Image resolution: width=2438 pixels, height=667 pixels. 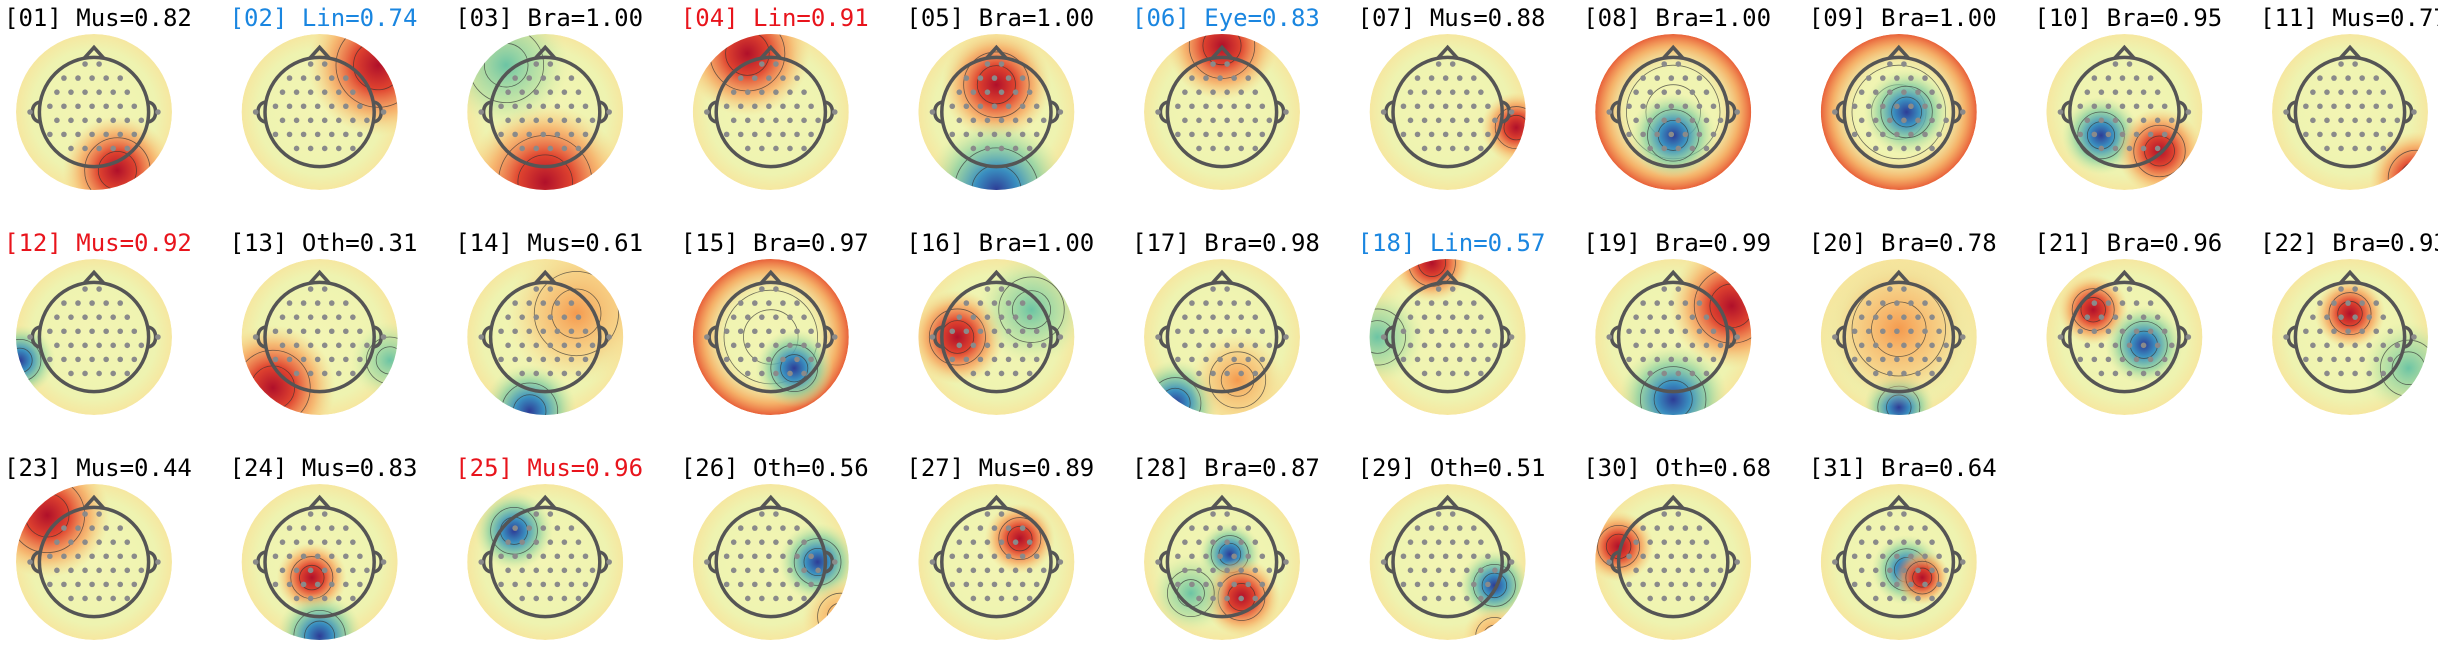 What do you see at coordinates (2128, 243) in the screenshot?
I see `component-label: [21] Bra=0.96` at bounding box center [2128, 243].